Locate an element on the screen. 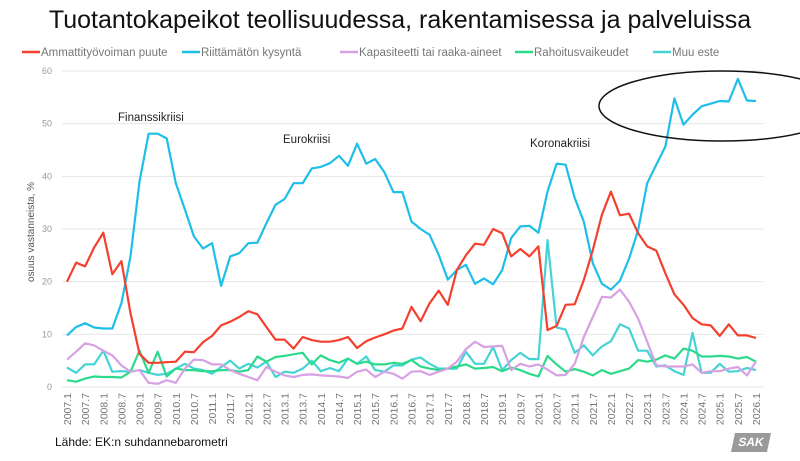  x-tick-label: 2016.1 is located at coordinates (394, 409).